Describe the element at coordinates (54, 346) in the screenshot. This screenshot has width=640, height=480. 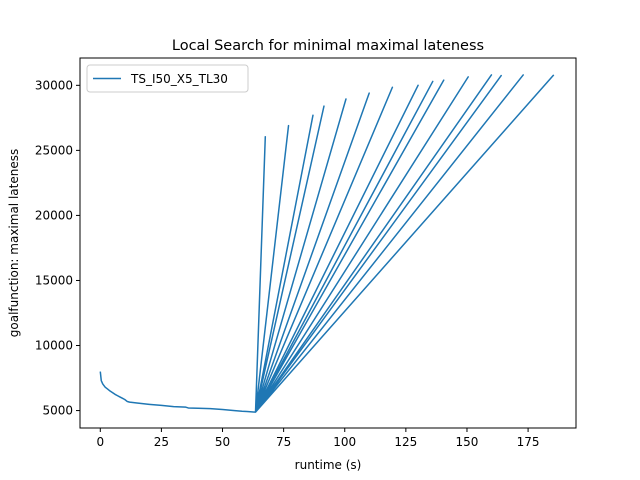
I see `y-tick-label: 10000` at that location.